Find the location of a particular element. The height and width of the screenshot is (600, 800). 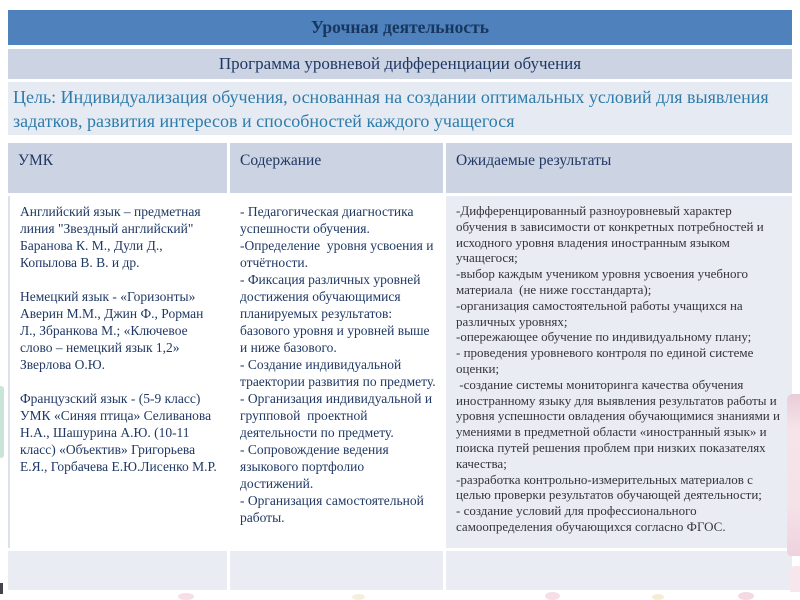

pink-edge-shape-small is located at coordinates (795, 579).